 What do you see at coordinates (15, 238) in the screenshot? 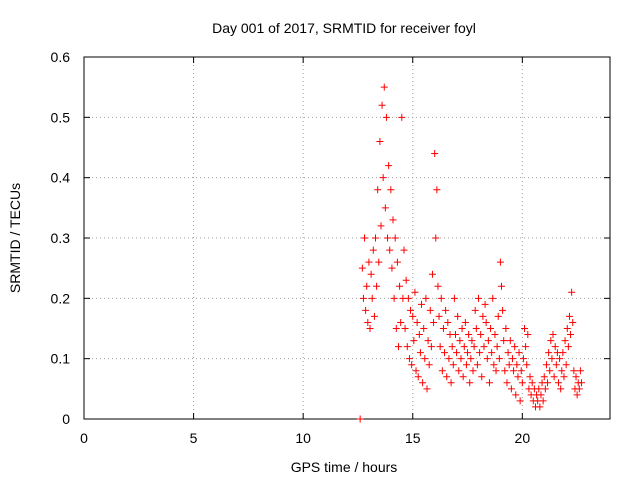
I see `y-axis-label: SRMTID / TECUs` at bounding box center [15, 238].